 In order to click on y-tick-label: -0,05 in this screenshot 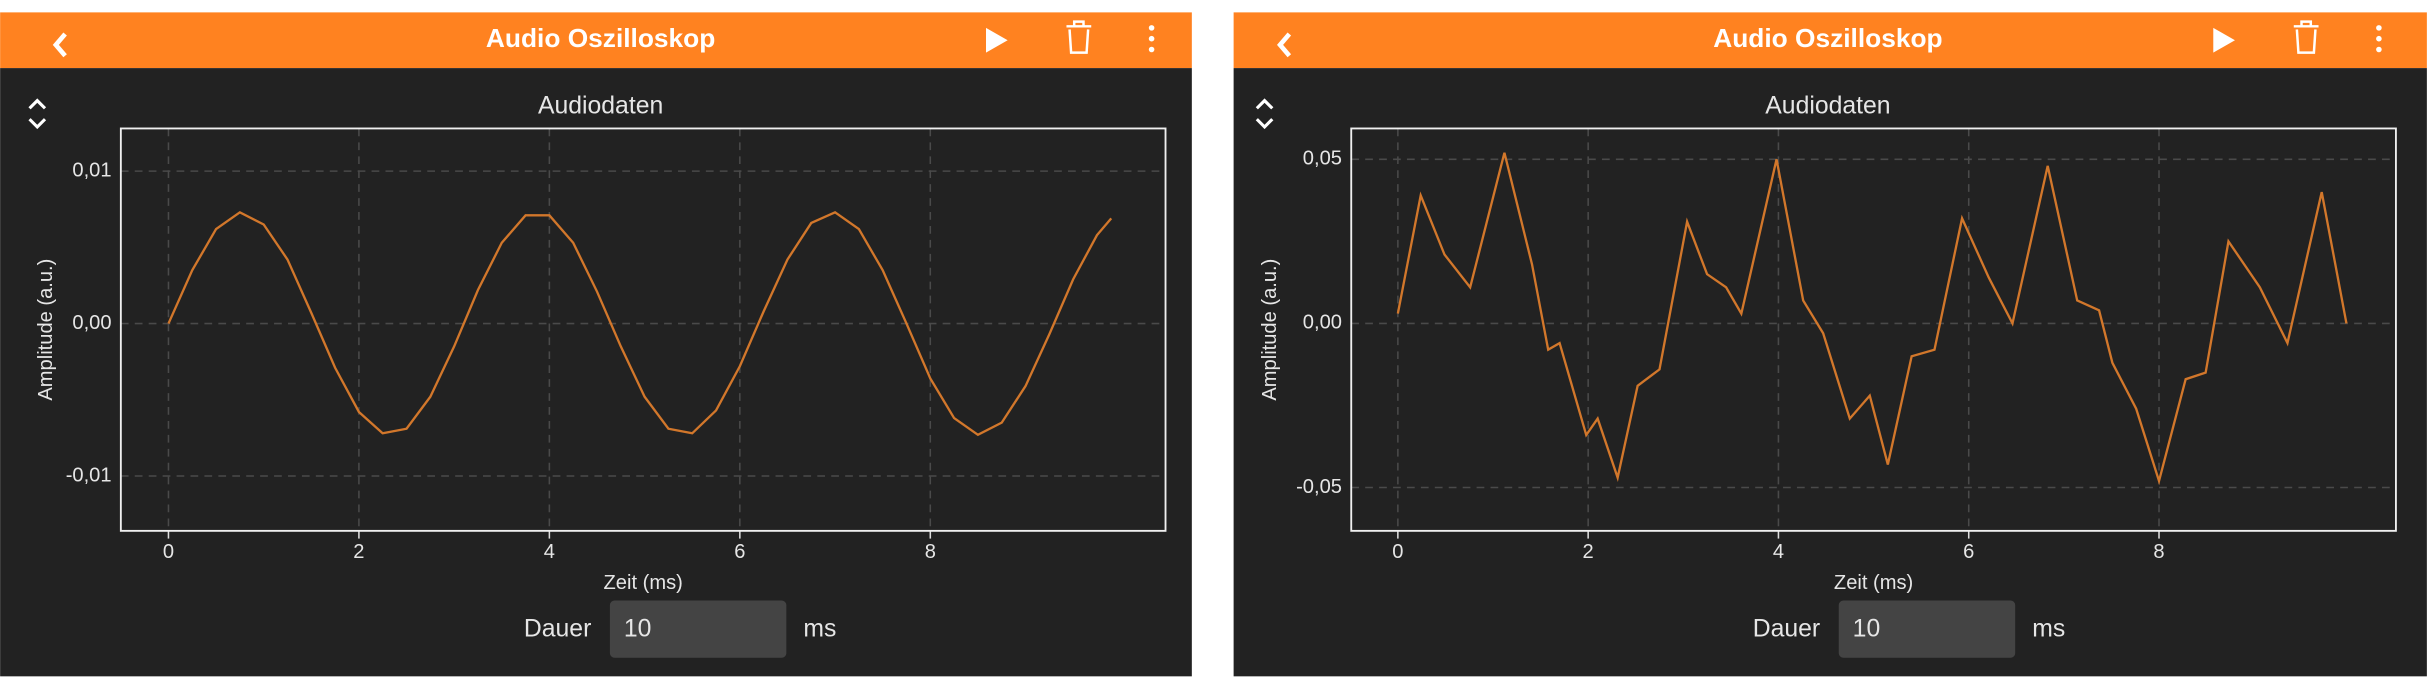, I will do `click(1319, 487)`.